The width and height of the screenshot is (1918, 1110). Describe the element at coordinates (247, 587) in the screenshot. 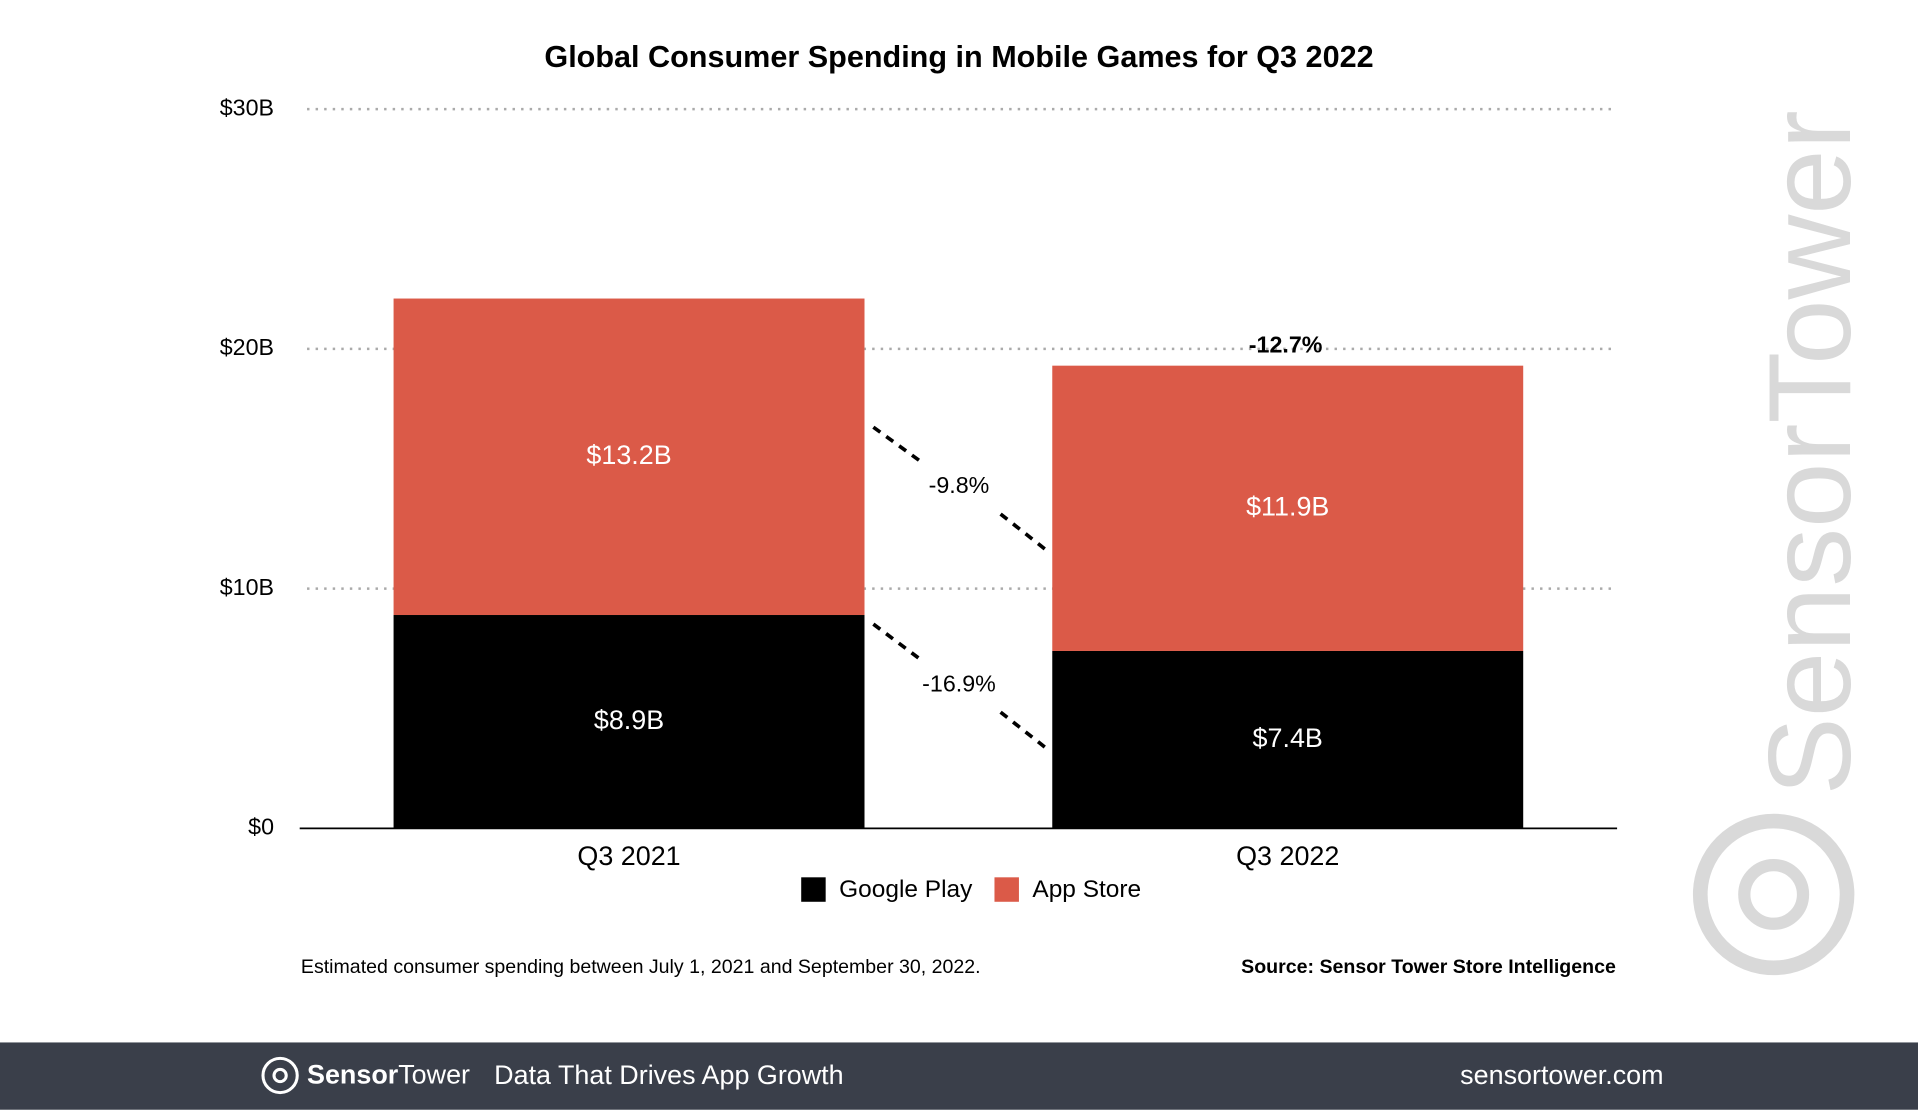

I see `y-tick-label: $10B` at that location.